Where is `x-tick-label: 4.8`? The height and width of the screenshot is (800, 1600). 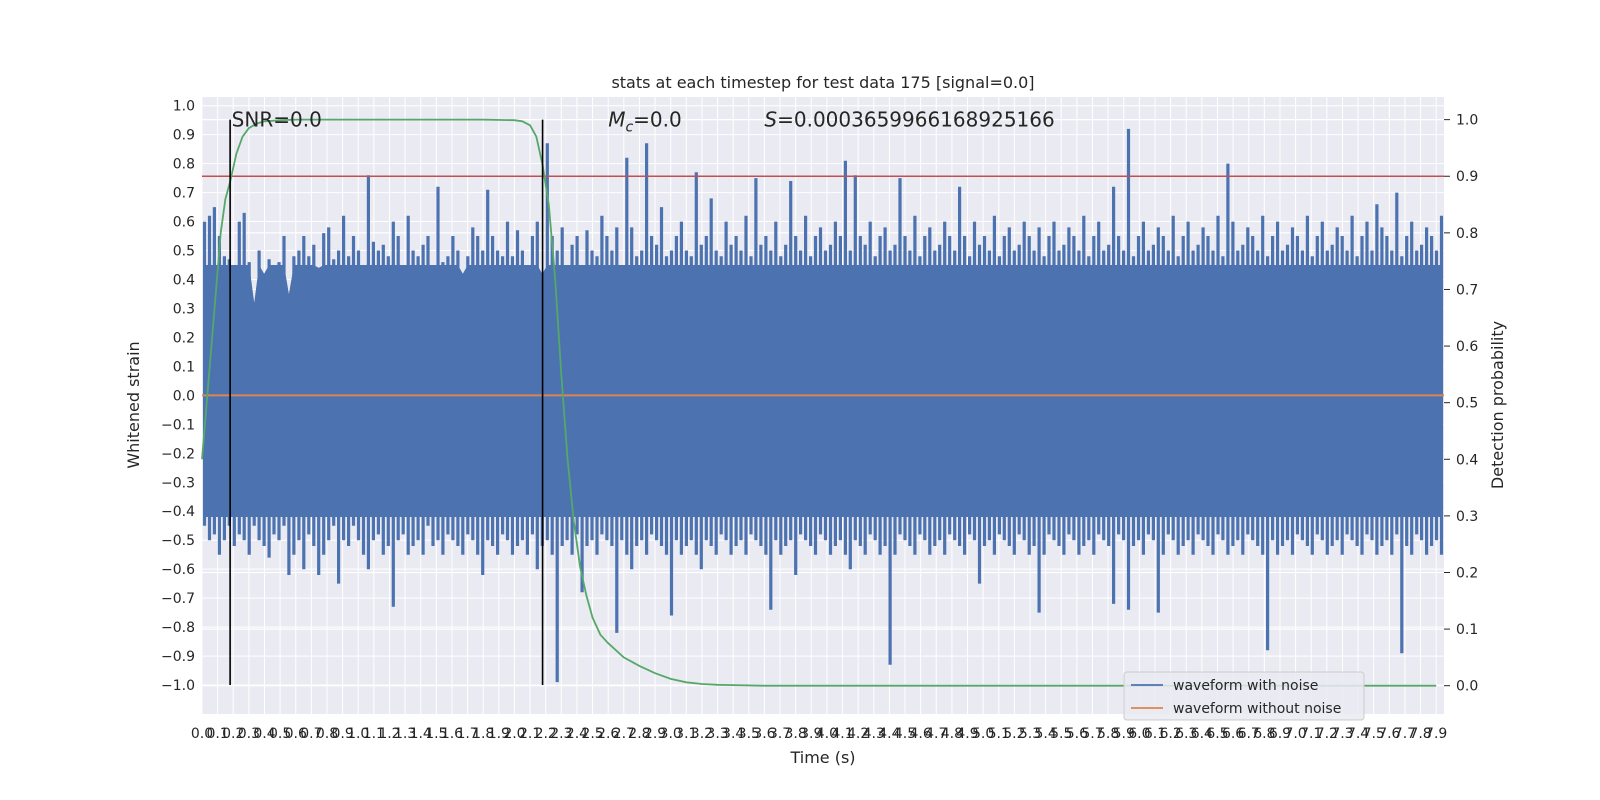 x-tick-label: 4.8 is located at coordinates (952, 734).